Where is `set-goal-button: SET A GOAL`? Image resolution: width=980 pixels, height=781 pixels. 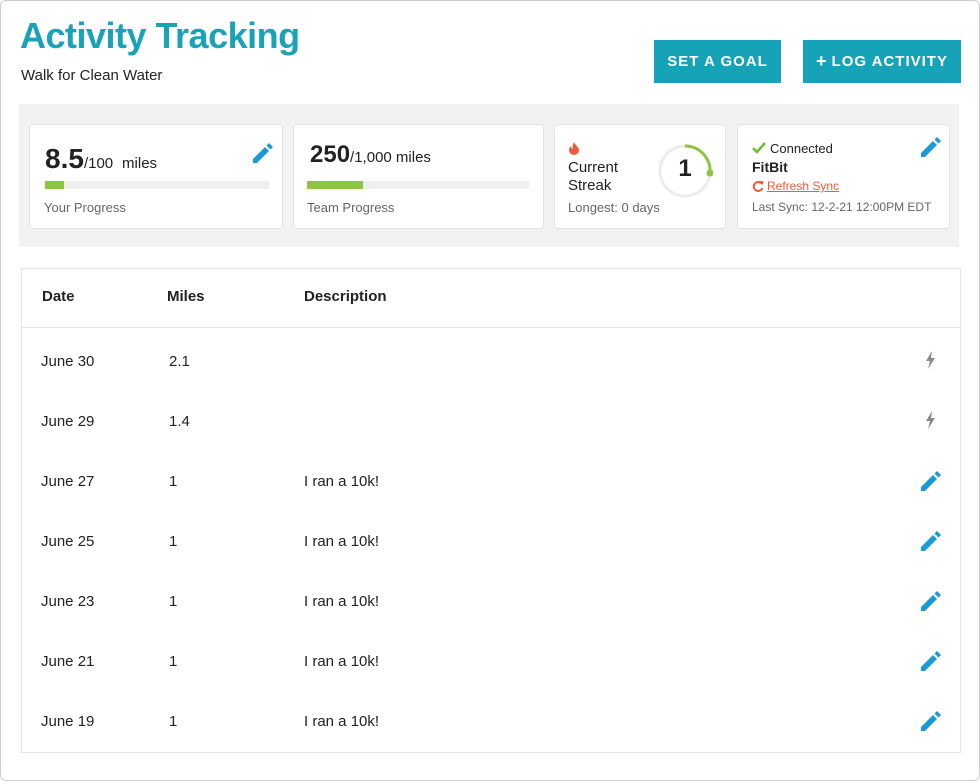 set-goal-button: SET A GOAL is located at coordinates (717, 61).